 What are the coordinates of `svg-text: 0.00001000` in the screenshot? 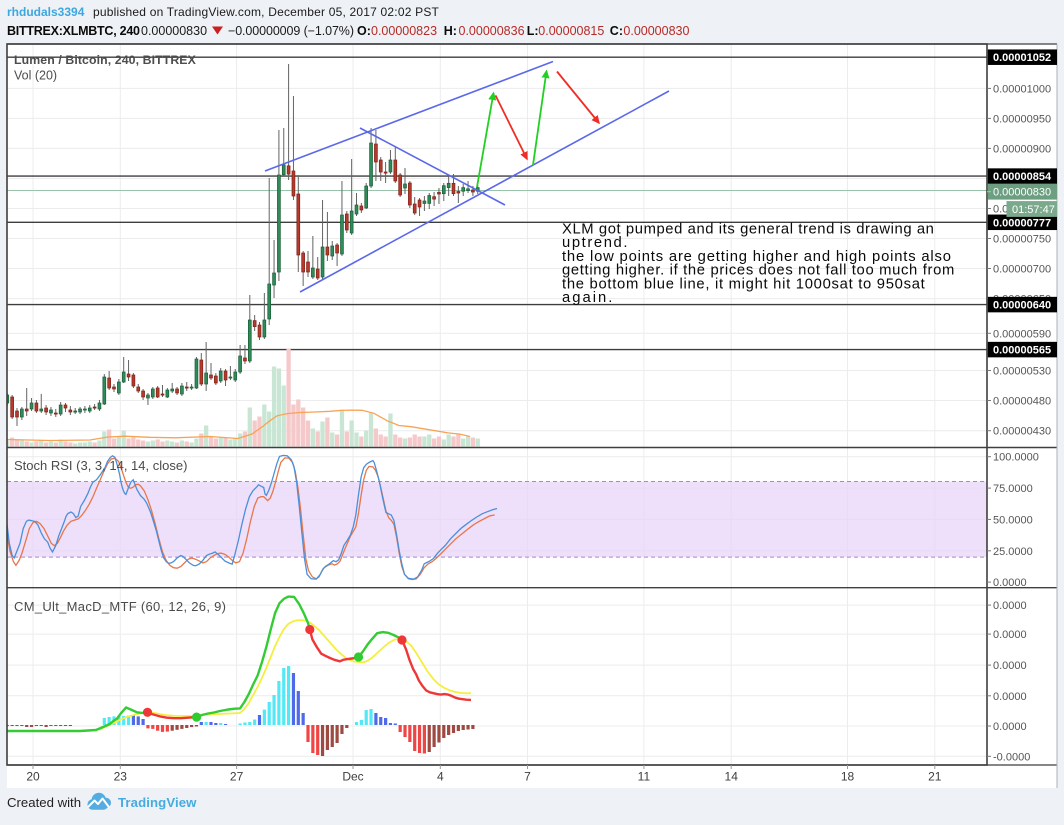 It's located at (1022, 89).